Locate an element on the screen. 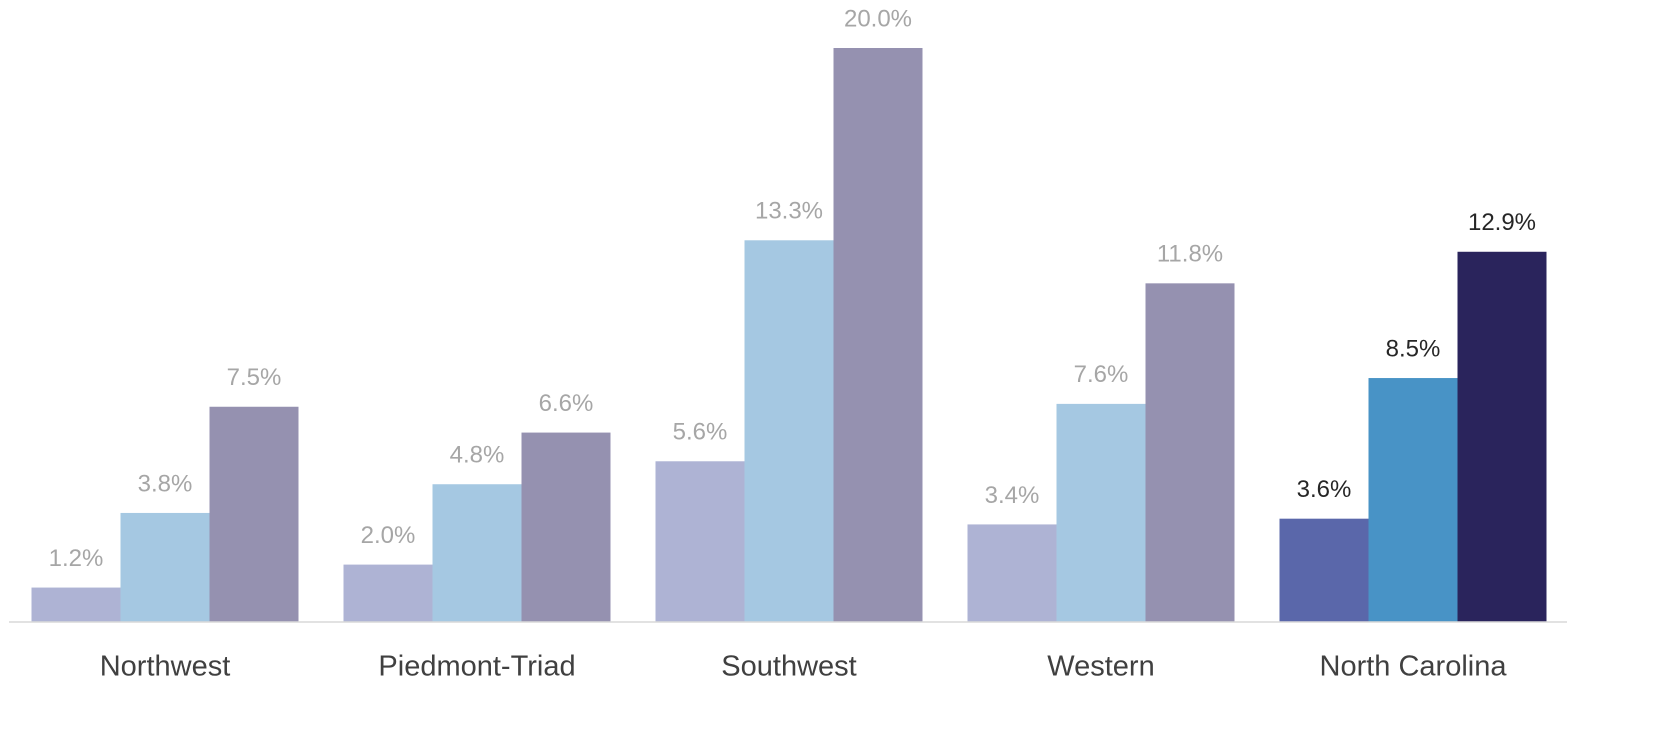  value-label: 2.0% is located at coordinates (388, 535).